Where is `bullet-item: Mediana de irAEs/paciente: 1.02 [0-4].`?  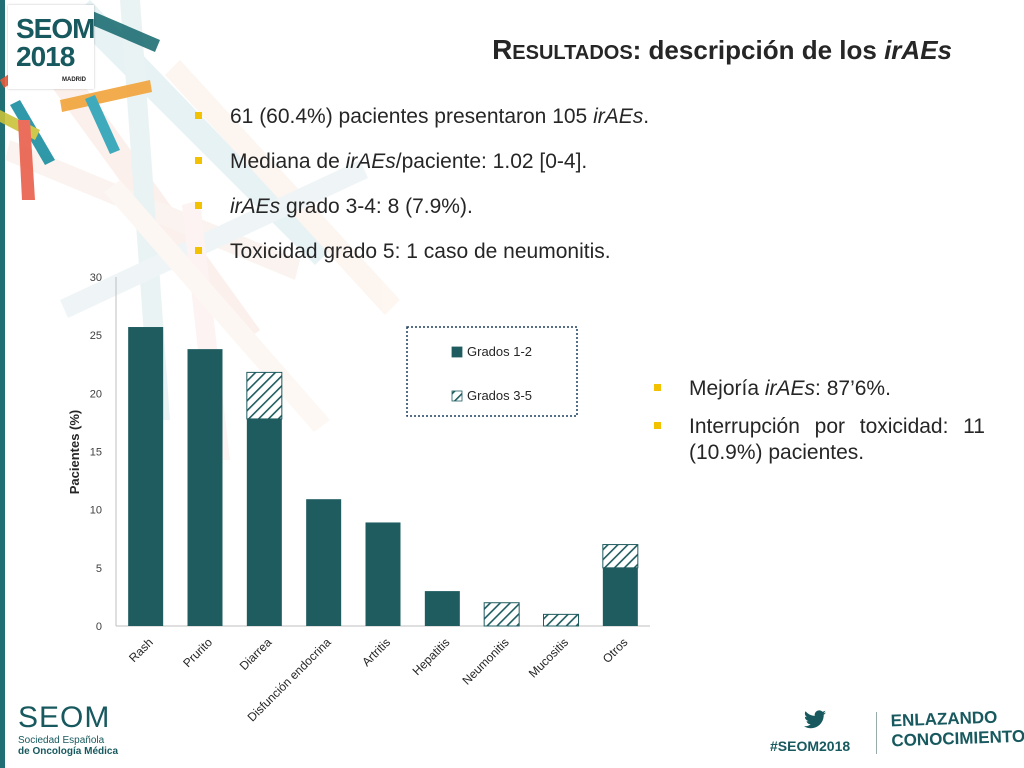 bullet-item: Mediana de irAEs/paciente: 1.02 [0-4]. is located at coordinates (453, 162).